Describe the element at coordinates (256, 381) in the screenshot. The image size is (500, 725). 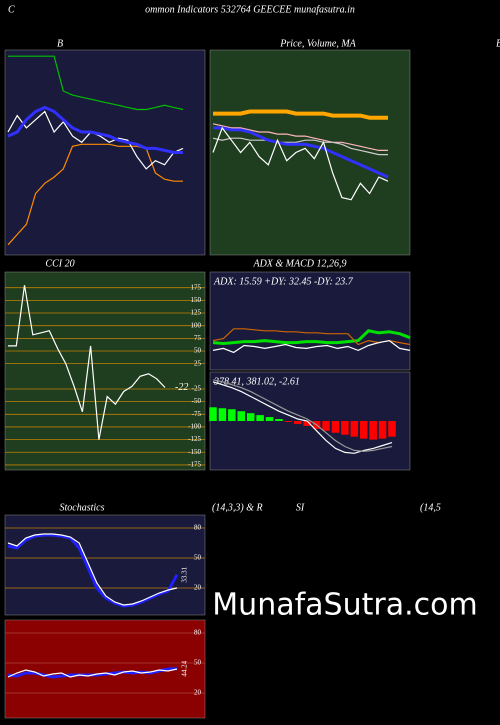
I see `panel-annotation: 378.41, 381.02, -2.61` at that location.